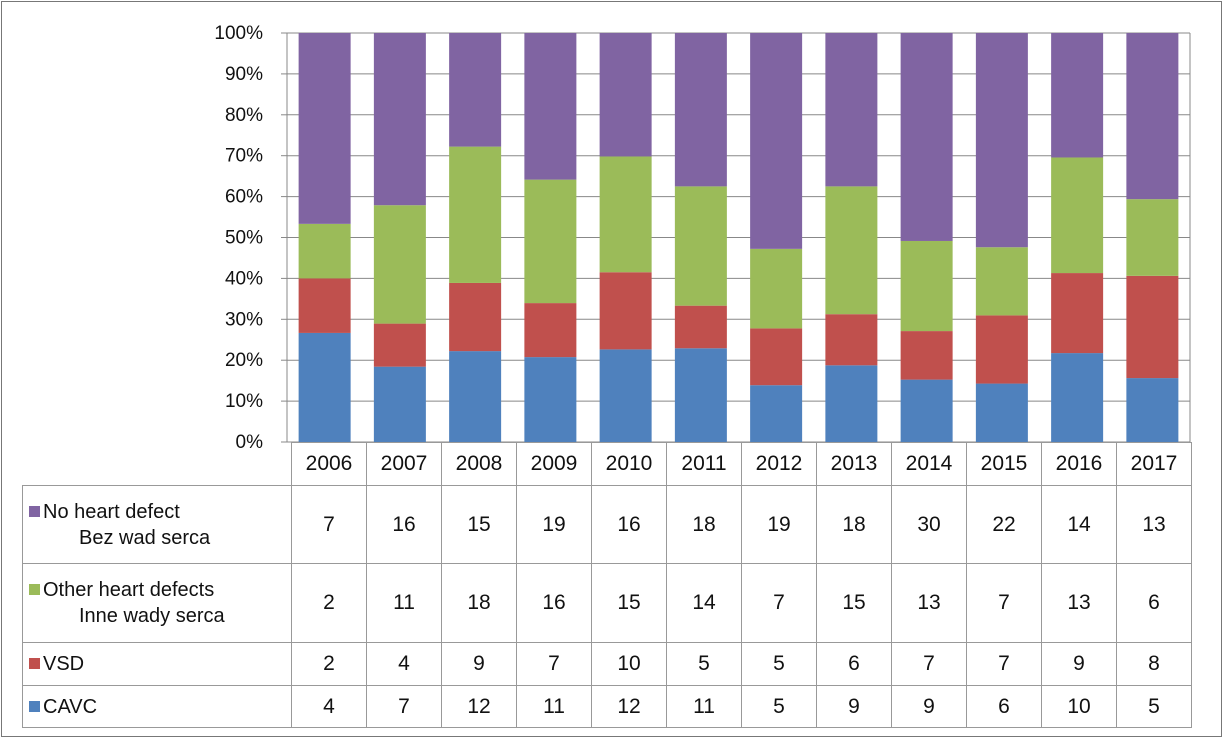 The width and height of the screenshot is (1225, 740). Describe the element at coordinates (145, 537) in the screenshot. I see `series-name-polish: Bez wad serca` at that location.